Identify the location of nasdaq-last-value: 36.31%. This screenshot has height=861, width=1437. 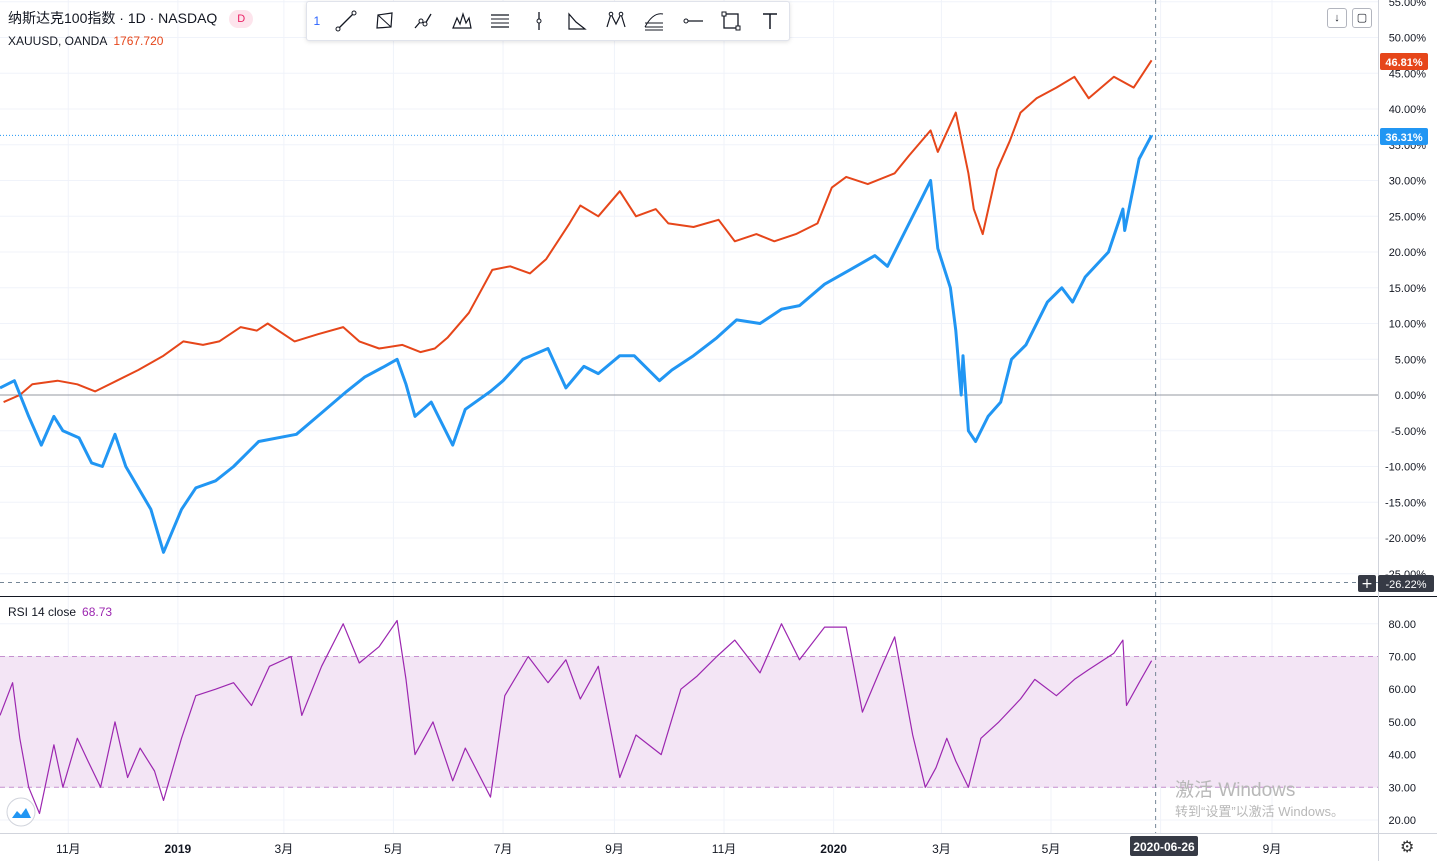
(1404, 138).